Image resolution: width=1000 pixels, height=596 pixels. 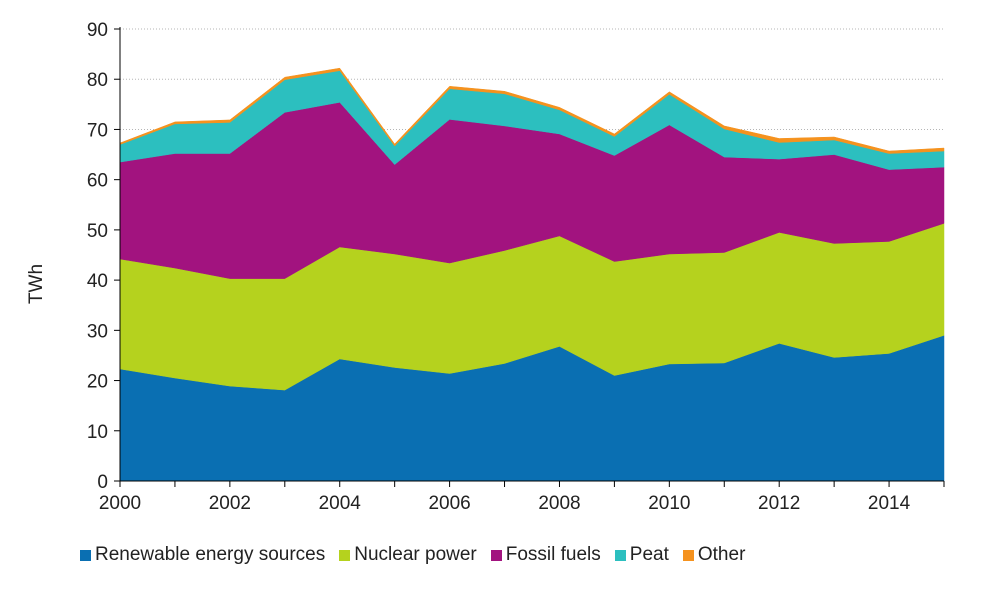 What do you see at coordinates (532, 110) in the screenshot?
I see `area-other` at bounding box center [532, 110].